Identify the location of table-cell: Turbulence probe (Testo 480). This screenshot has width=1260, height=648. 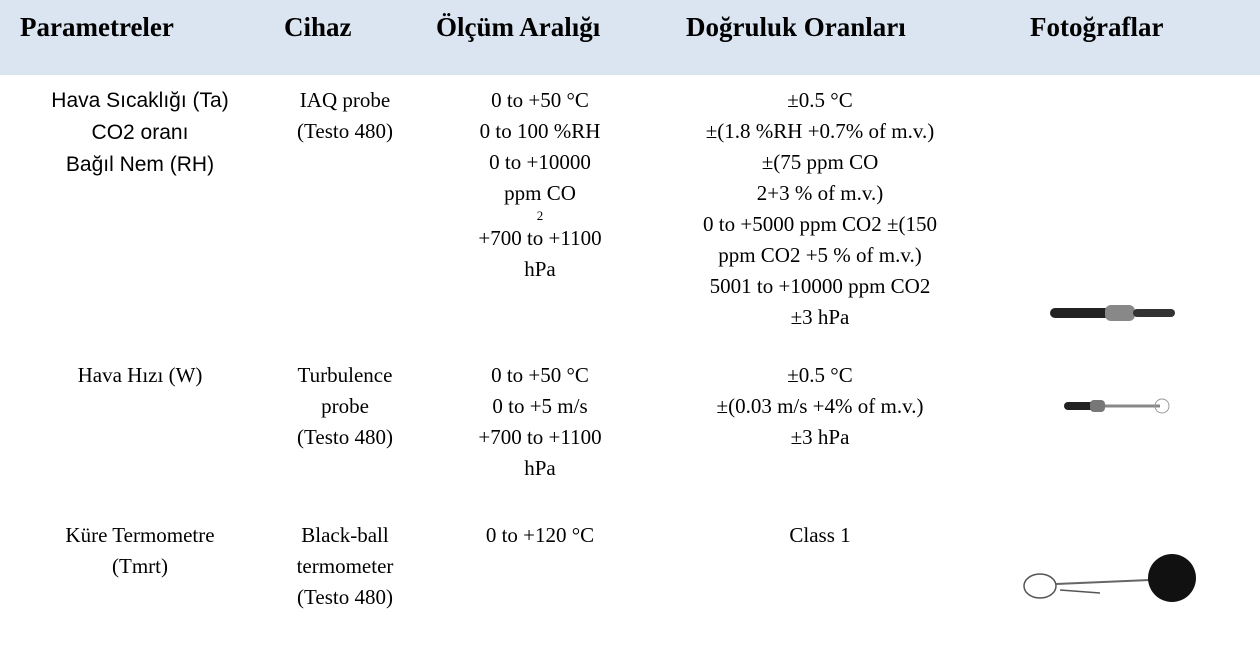
(345, 406).